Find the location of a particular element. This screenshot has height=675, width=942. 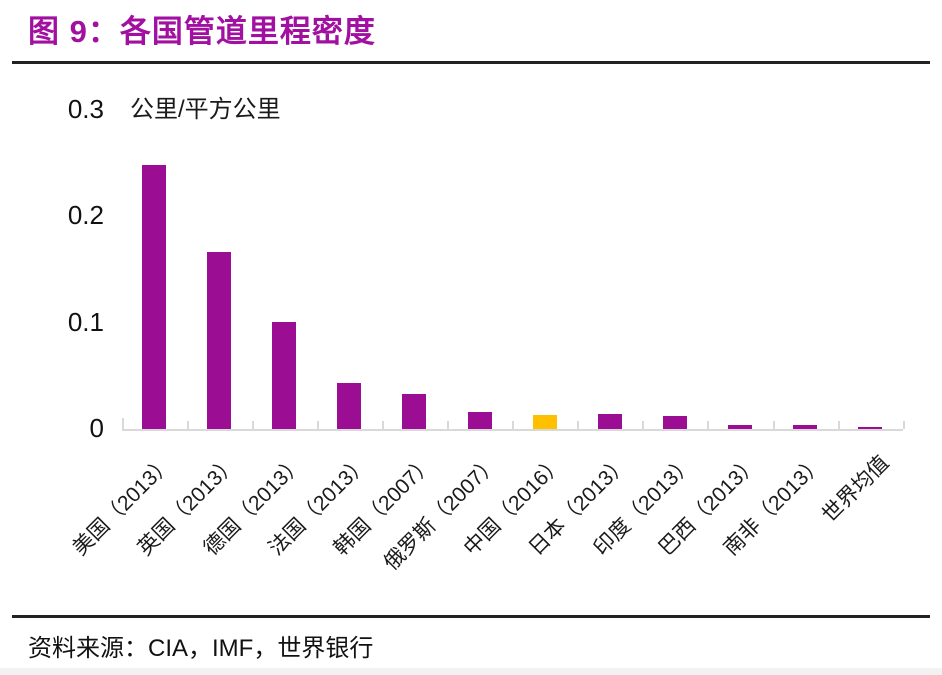

x-axis-label: 俄罗斯（2007） is located at coordinates (441, 513).